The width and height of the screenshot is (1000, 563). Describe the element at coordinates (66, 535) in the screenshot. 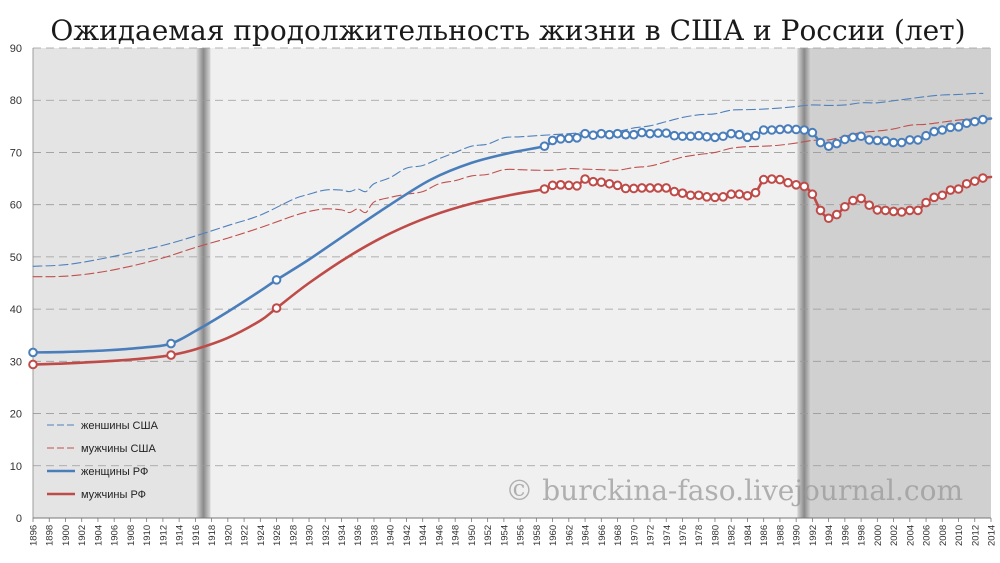

I see `x-tick-label-1900: 1900` at that location.